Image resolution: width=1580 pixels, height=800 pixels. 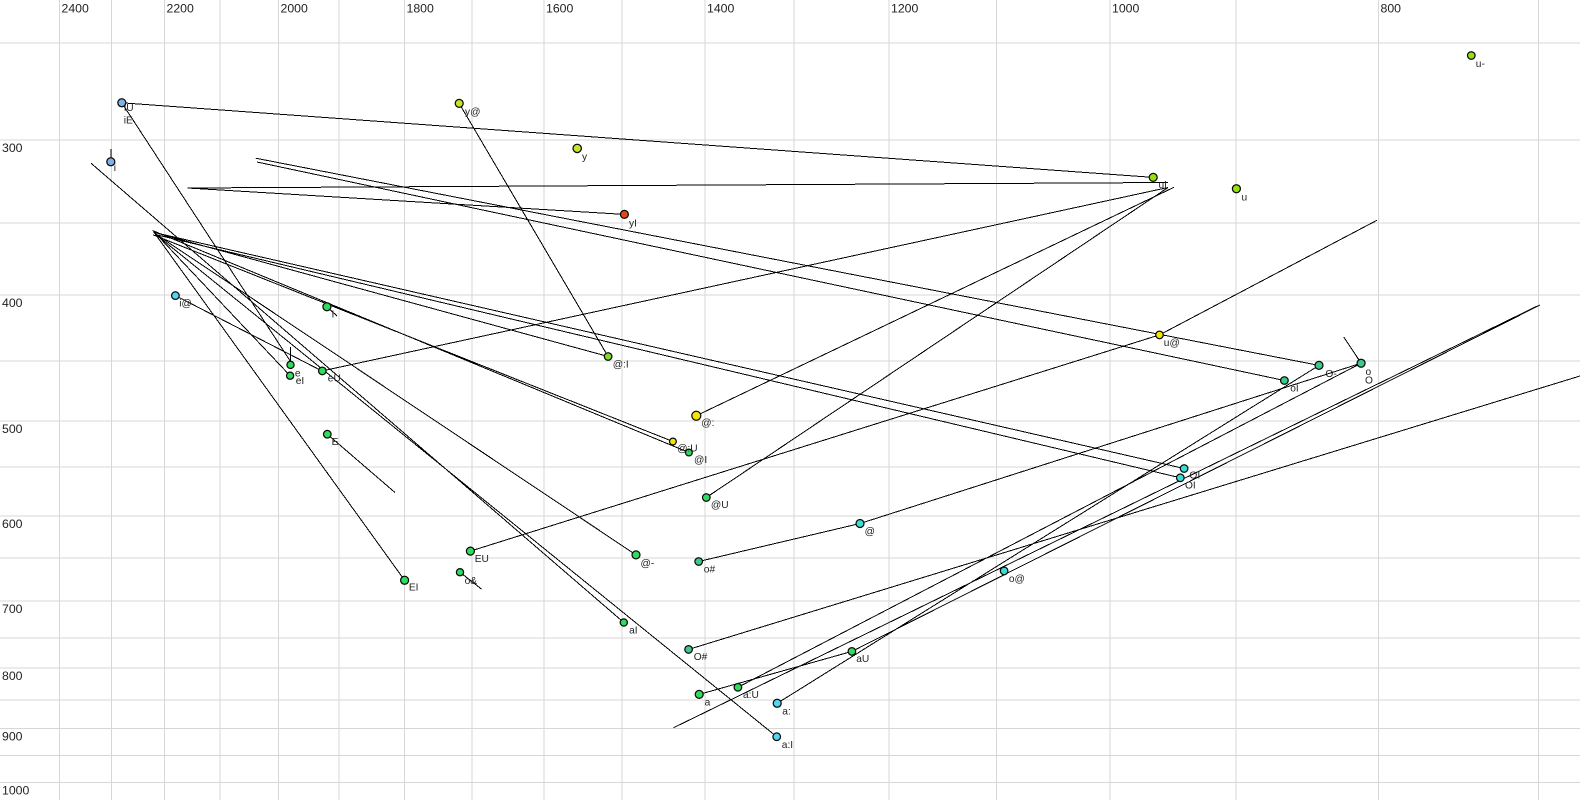 I want to click on svg-text: eI, so click(x=300, y=381).